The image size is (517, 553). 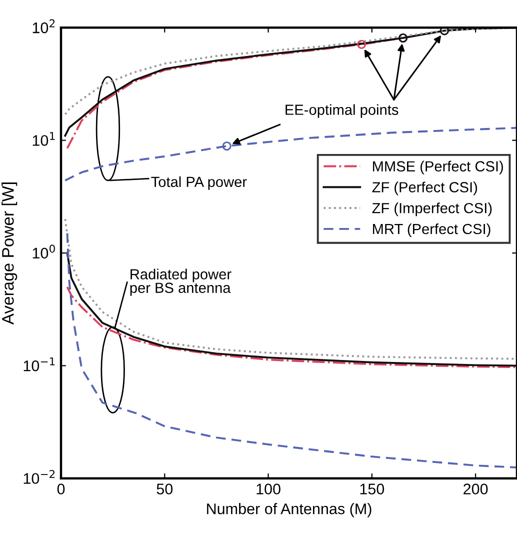 What do you see at coordinates (43, 26) in the screenshot?
I see `y-tick-label: 10$^{2}$` at bounding box center [43, 26].